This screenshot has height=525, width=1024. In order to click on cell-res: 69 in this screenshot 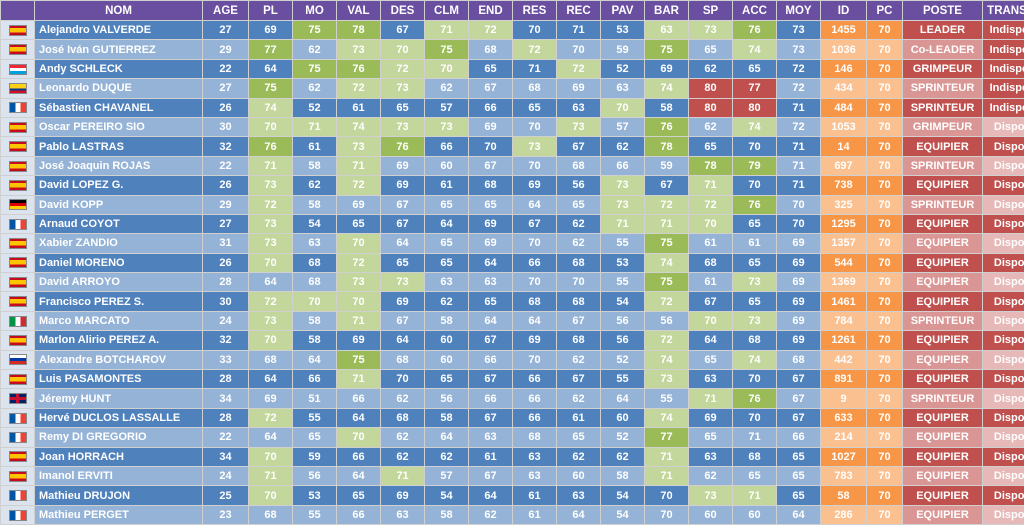, I will do `click(535, 185)`.